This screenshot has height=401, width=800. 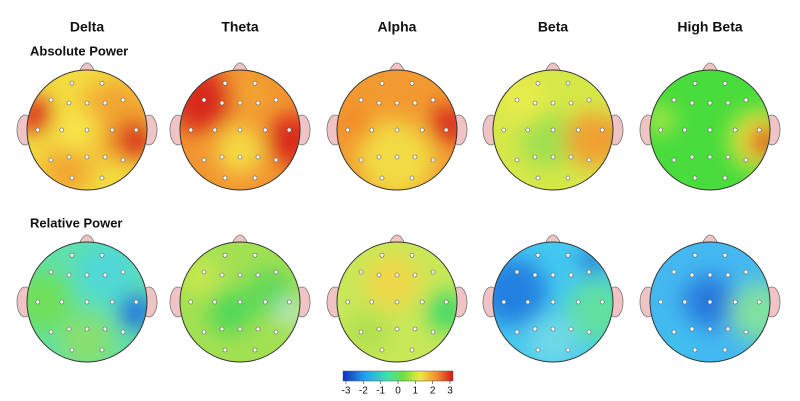 I want to click on column-label: Delta, so click(x=87, y=27).